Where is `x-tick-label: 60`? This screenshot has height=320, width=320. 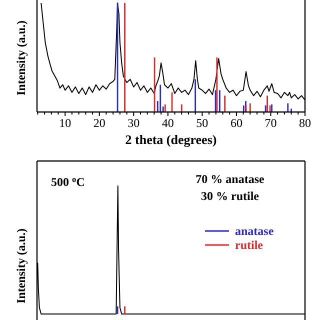 x-tick-label: 60 is located at coordinates (236, 123).